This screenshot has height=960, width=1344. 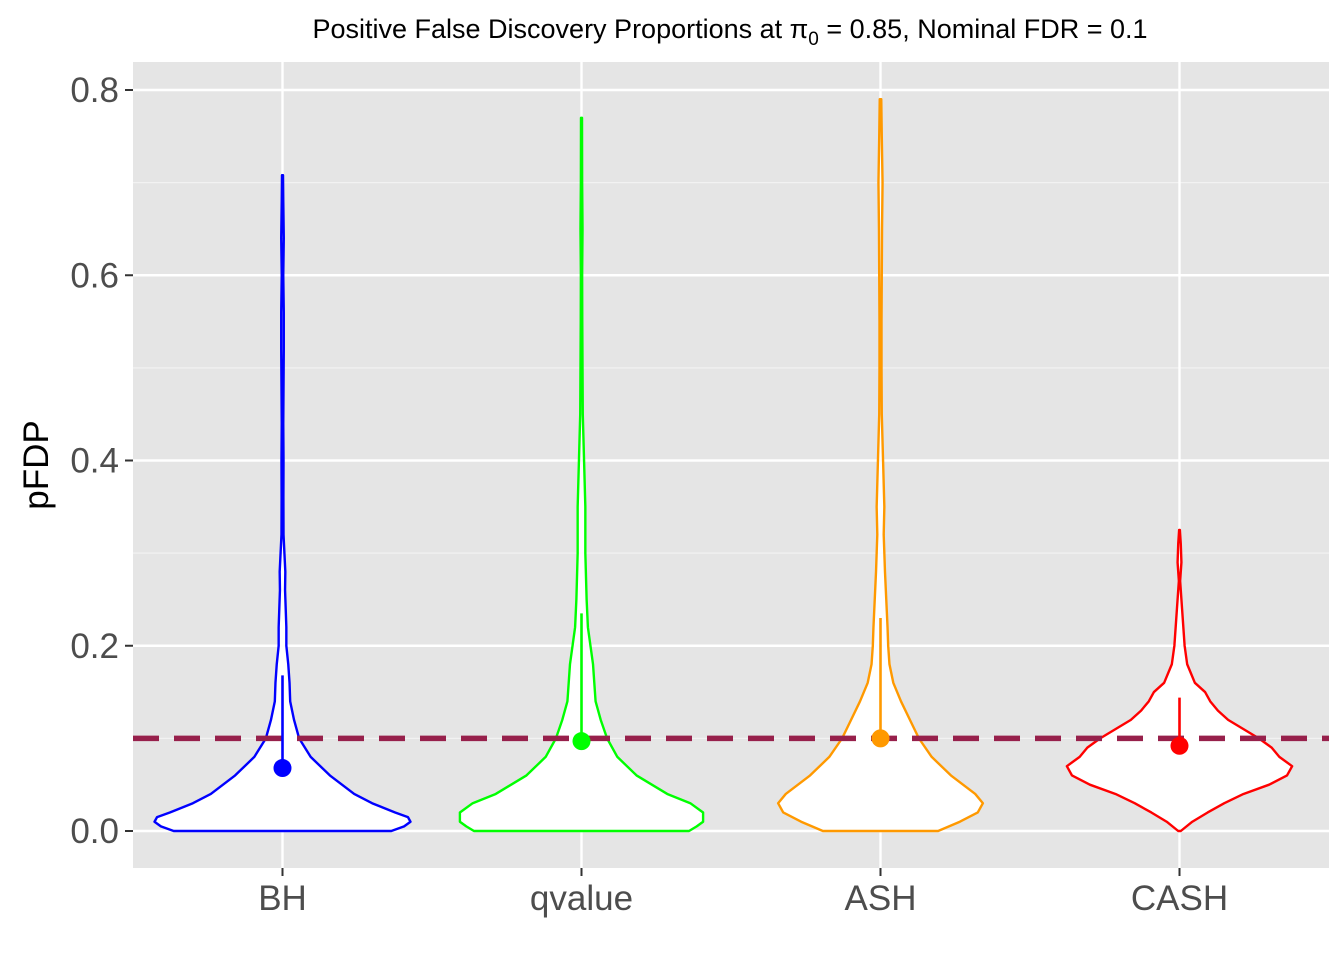 I want to click on x-axis-ticks: BH qvalue ASH CASH, so click(x=743, y=893).